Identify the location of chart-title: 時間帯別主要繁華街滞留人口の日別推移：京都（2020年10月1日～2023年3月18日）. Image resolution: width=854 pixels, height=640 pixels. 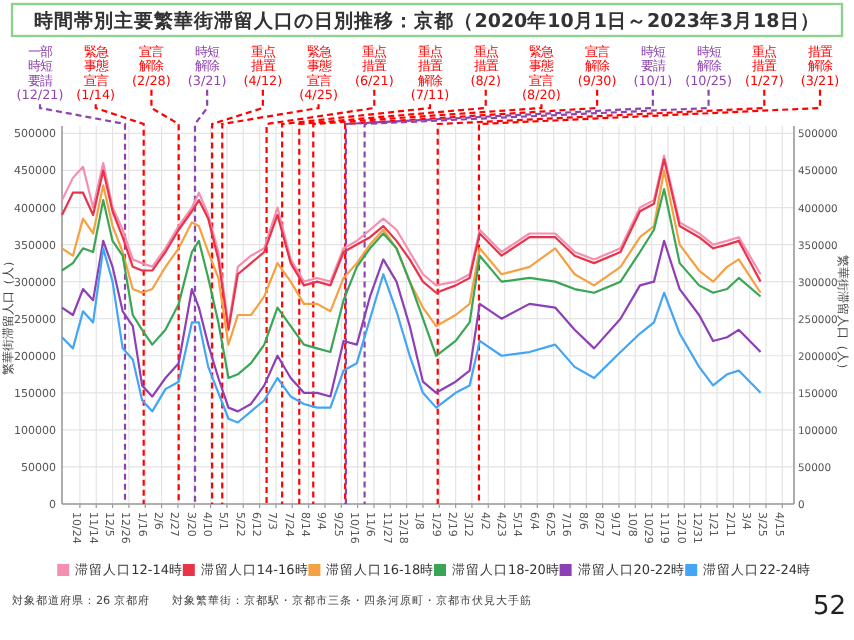
(427, 21).